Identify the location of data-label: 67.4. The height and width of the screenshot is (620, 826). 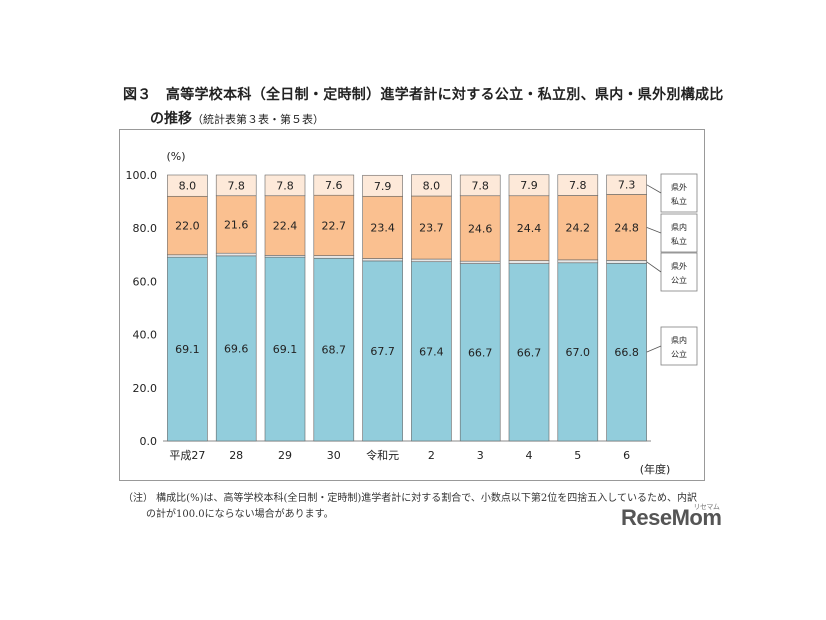
(431, 351).